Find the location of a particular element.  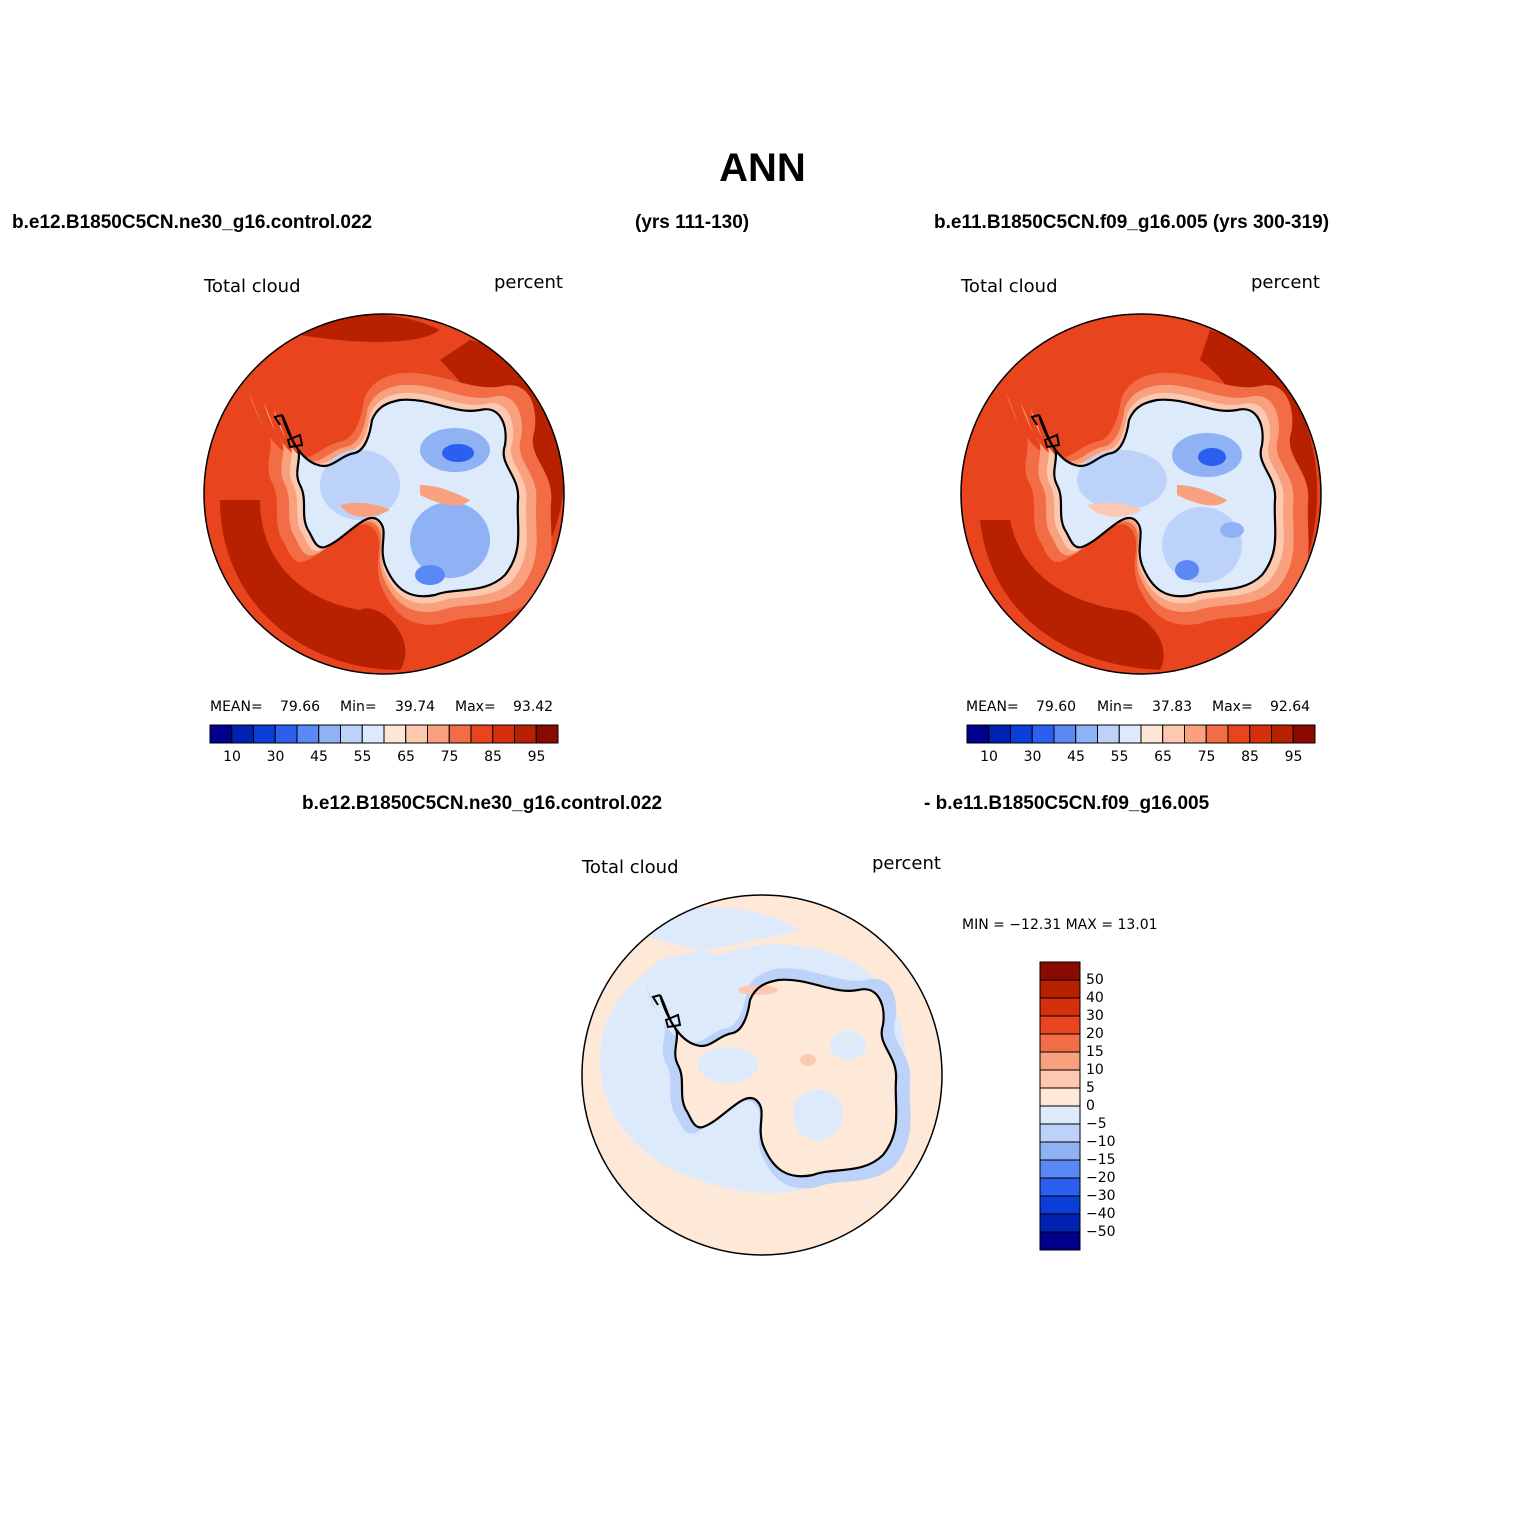

panel1-min-label: Min= is located at coordinates (358, 707).